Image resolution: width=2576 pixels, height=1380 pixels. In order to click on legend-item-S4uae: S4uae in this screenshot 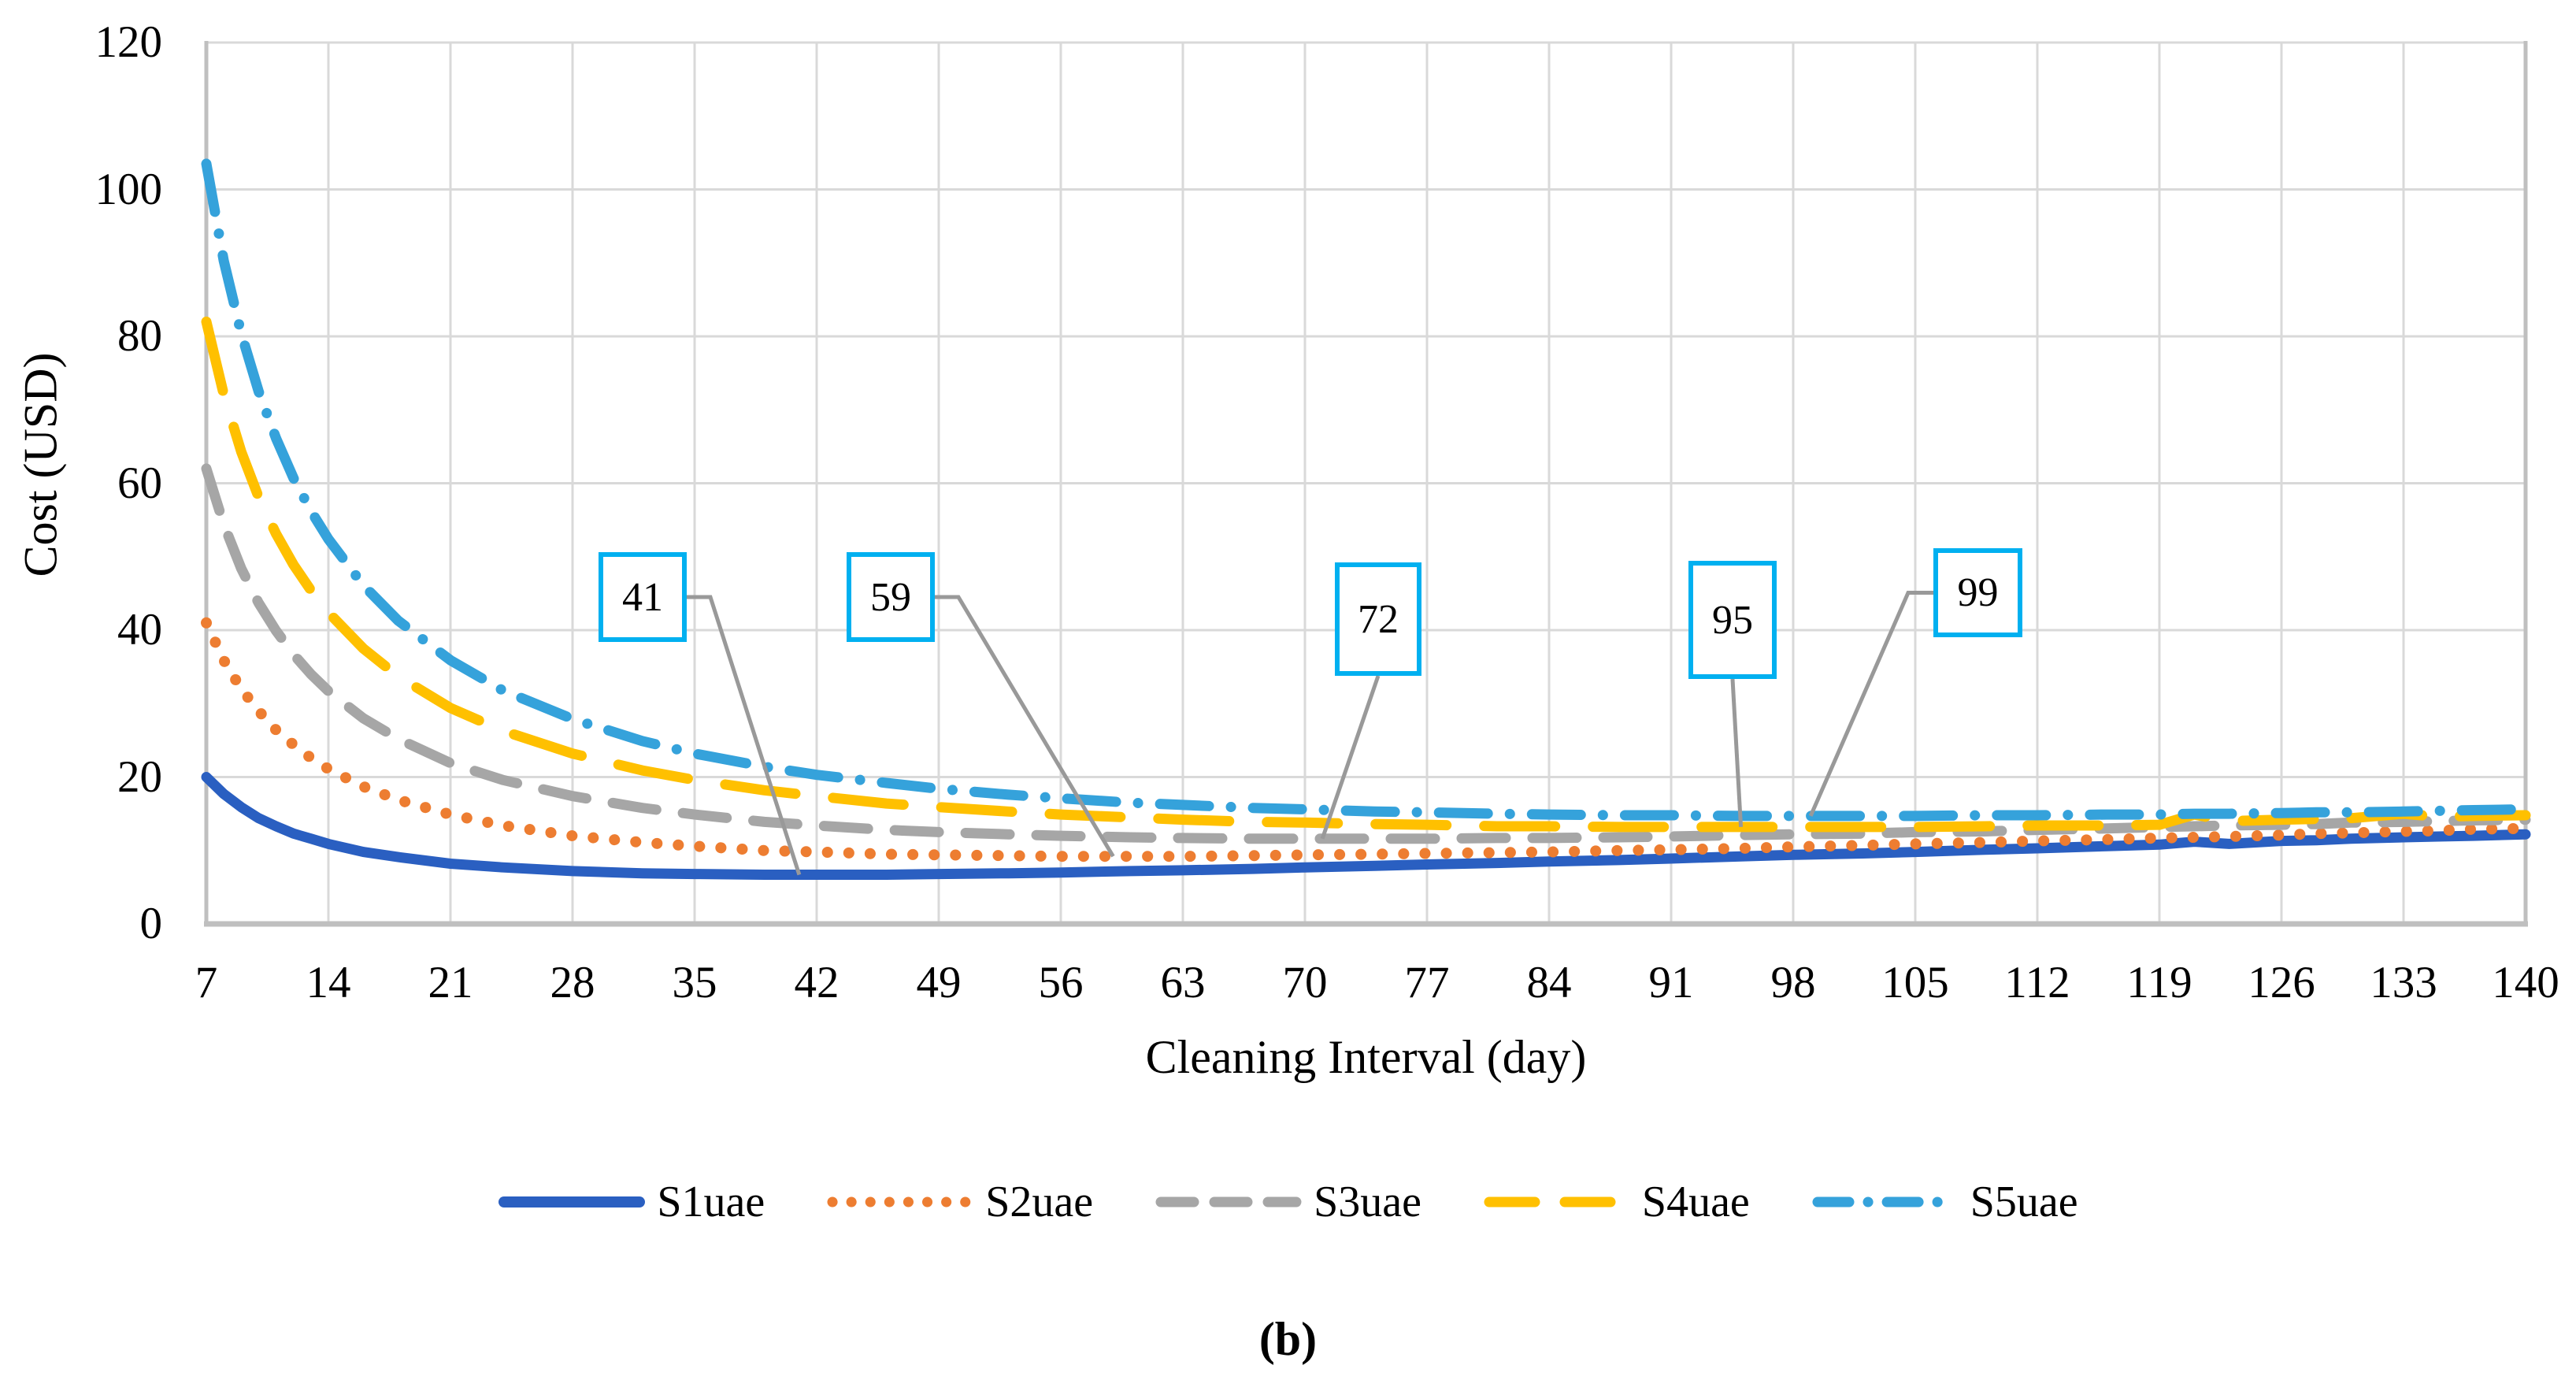, I will do `click(1616, 1202)`.